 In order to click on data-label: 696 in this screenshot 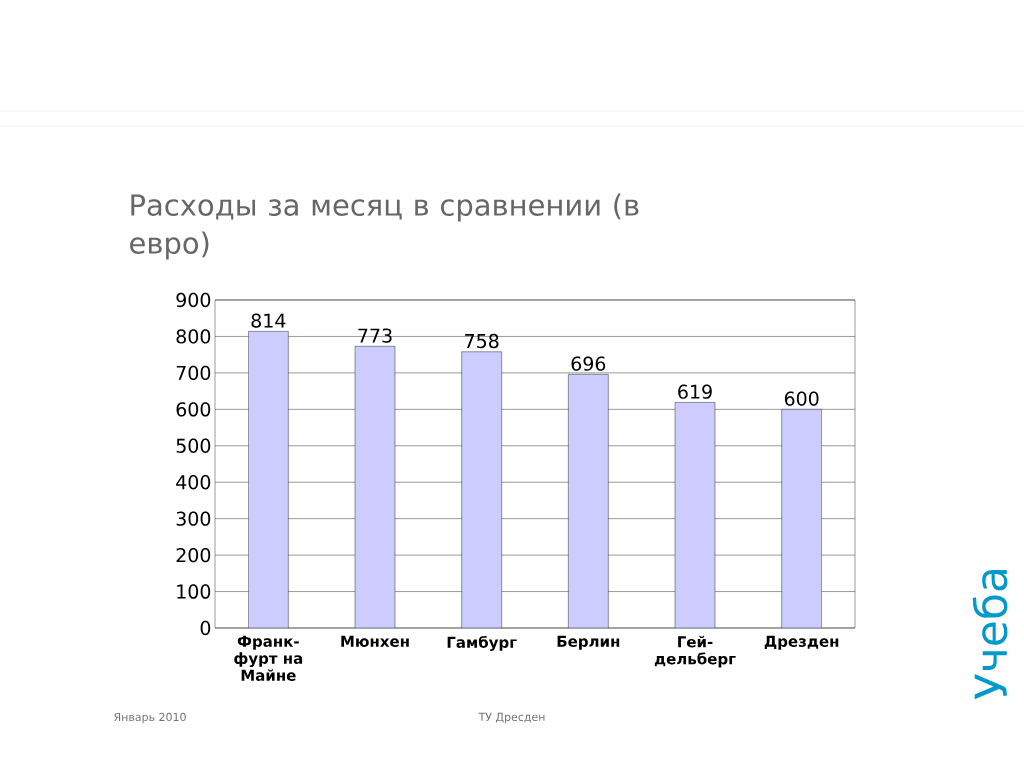, I will do `click(588, 363)`.